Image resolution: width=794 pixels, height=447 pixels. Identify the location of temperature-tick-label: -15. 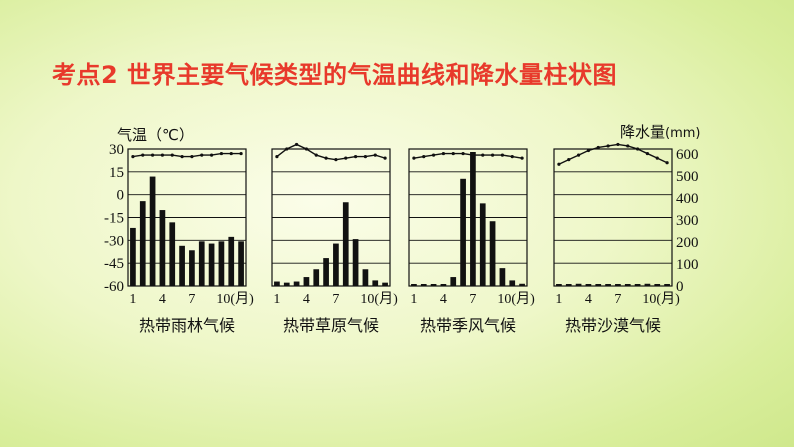
(114, 219).